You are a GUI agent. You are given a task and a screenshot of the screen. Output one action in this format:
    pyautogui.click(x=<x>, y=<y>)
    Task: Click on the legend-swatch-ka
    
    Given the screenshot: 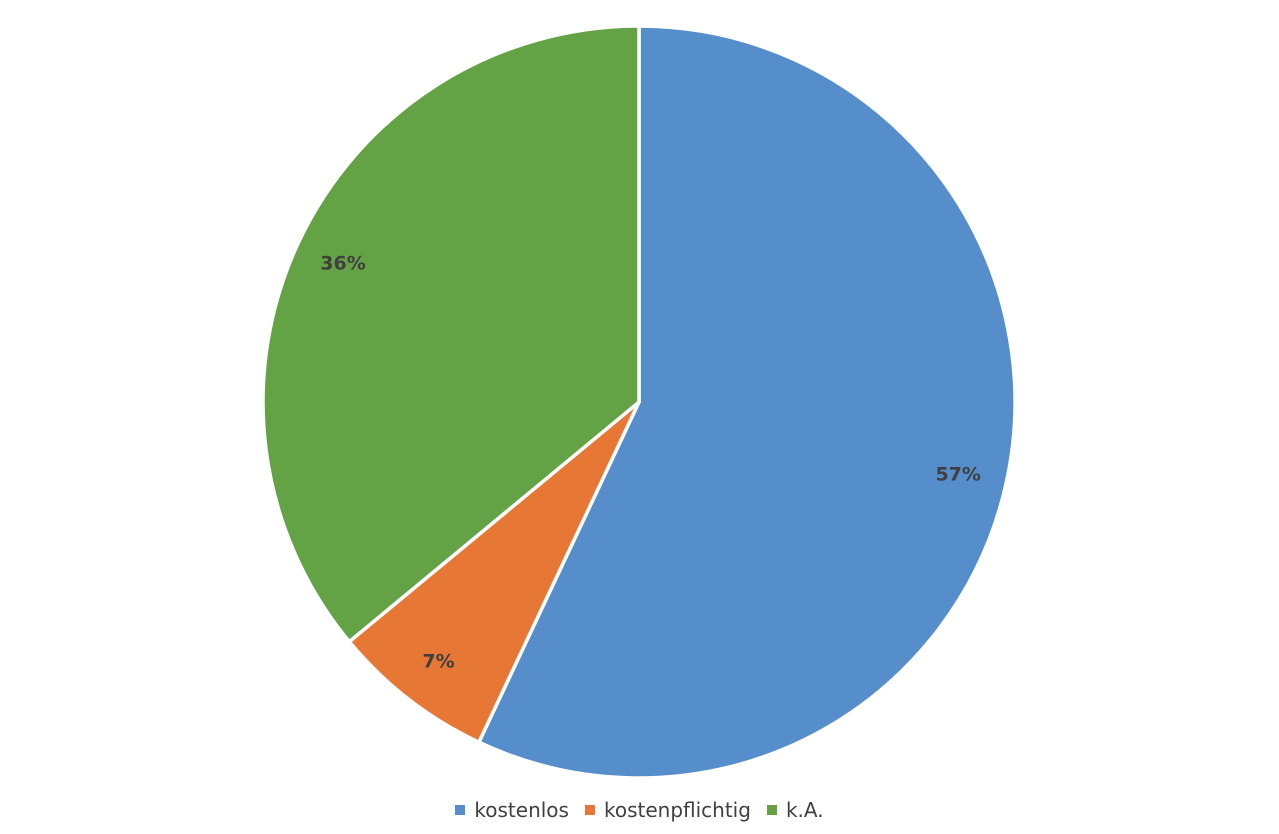 What is the action you would take?
    pyautogui.click(x=771, y=810)
    